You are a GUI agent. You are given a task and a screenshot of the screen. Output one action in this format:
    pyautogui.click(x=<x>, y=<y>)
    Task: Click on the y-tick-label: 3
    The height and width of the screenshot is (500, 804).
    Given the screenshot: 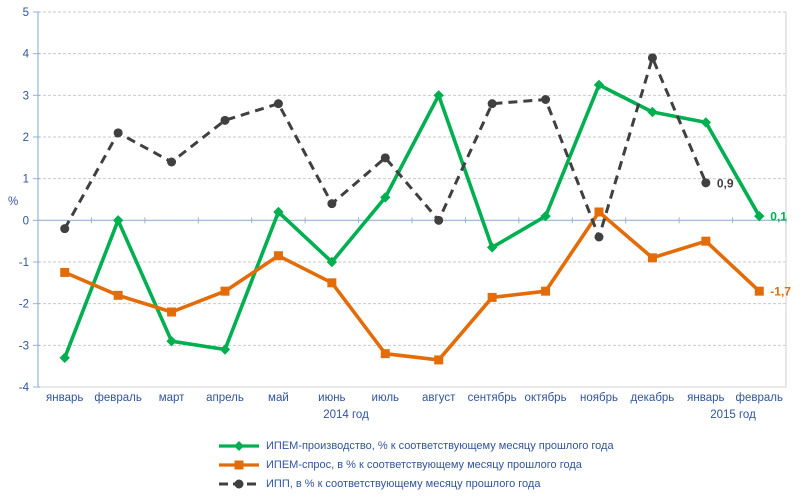 What is the action you would take?
    pyautogui.click(x=26, y=96)
    